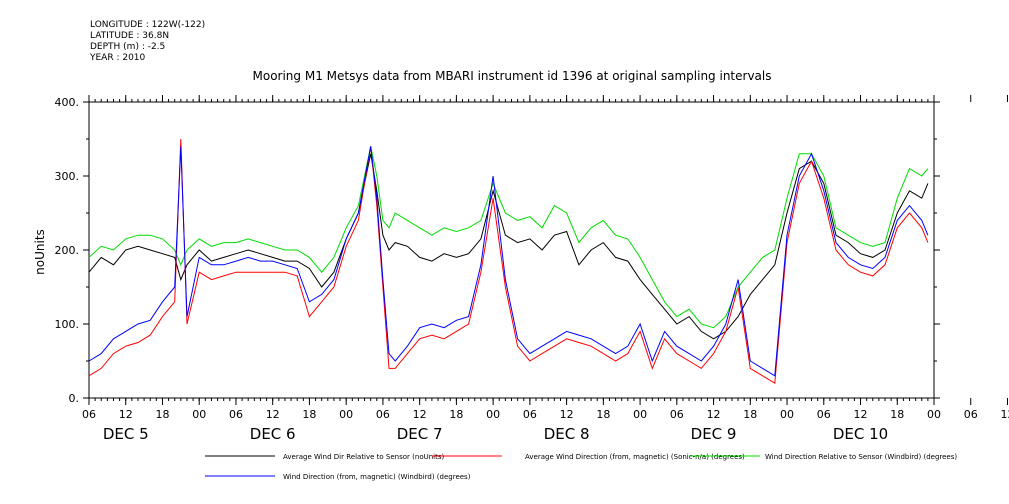 This screenshot has width=1009, height=504. What do you see at coordinates (67, 324) in the screenshot?
I see `y-tick-label: 100.` at bounding box center [67, 324].